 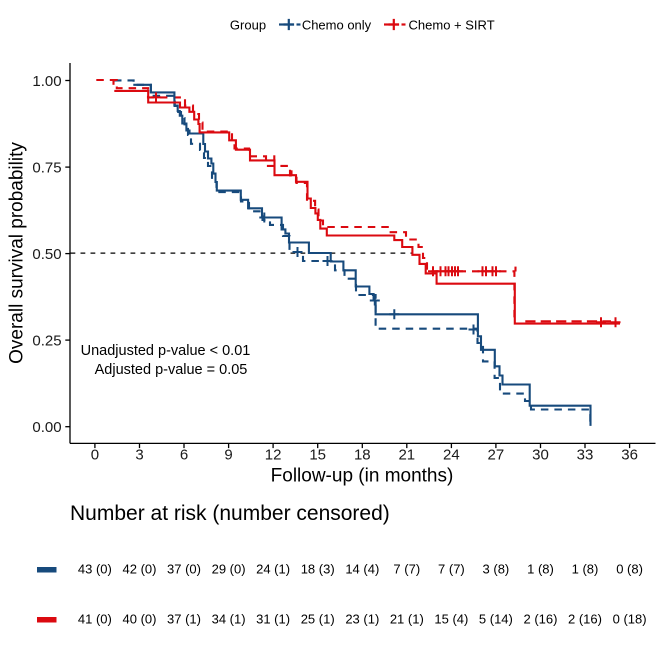 I want to click on svg-text: Overall survival probability, so click(x=17, y=253).